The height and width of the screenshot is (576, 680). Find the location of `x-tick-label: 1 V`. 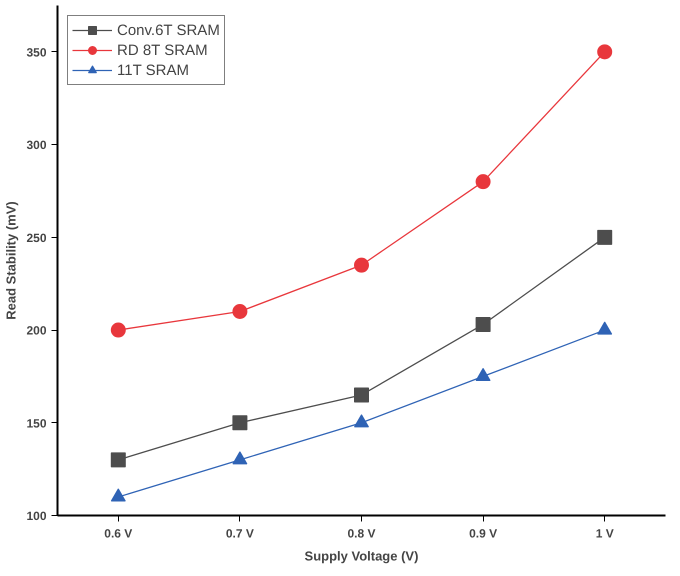

x-tick-label: 1 V is located at coordinates (605, 533).